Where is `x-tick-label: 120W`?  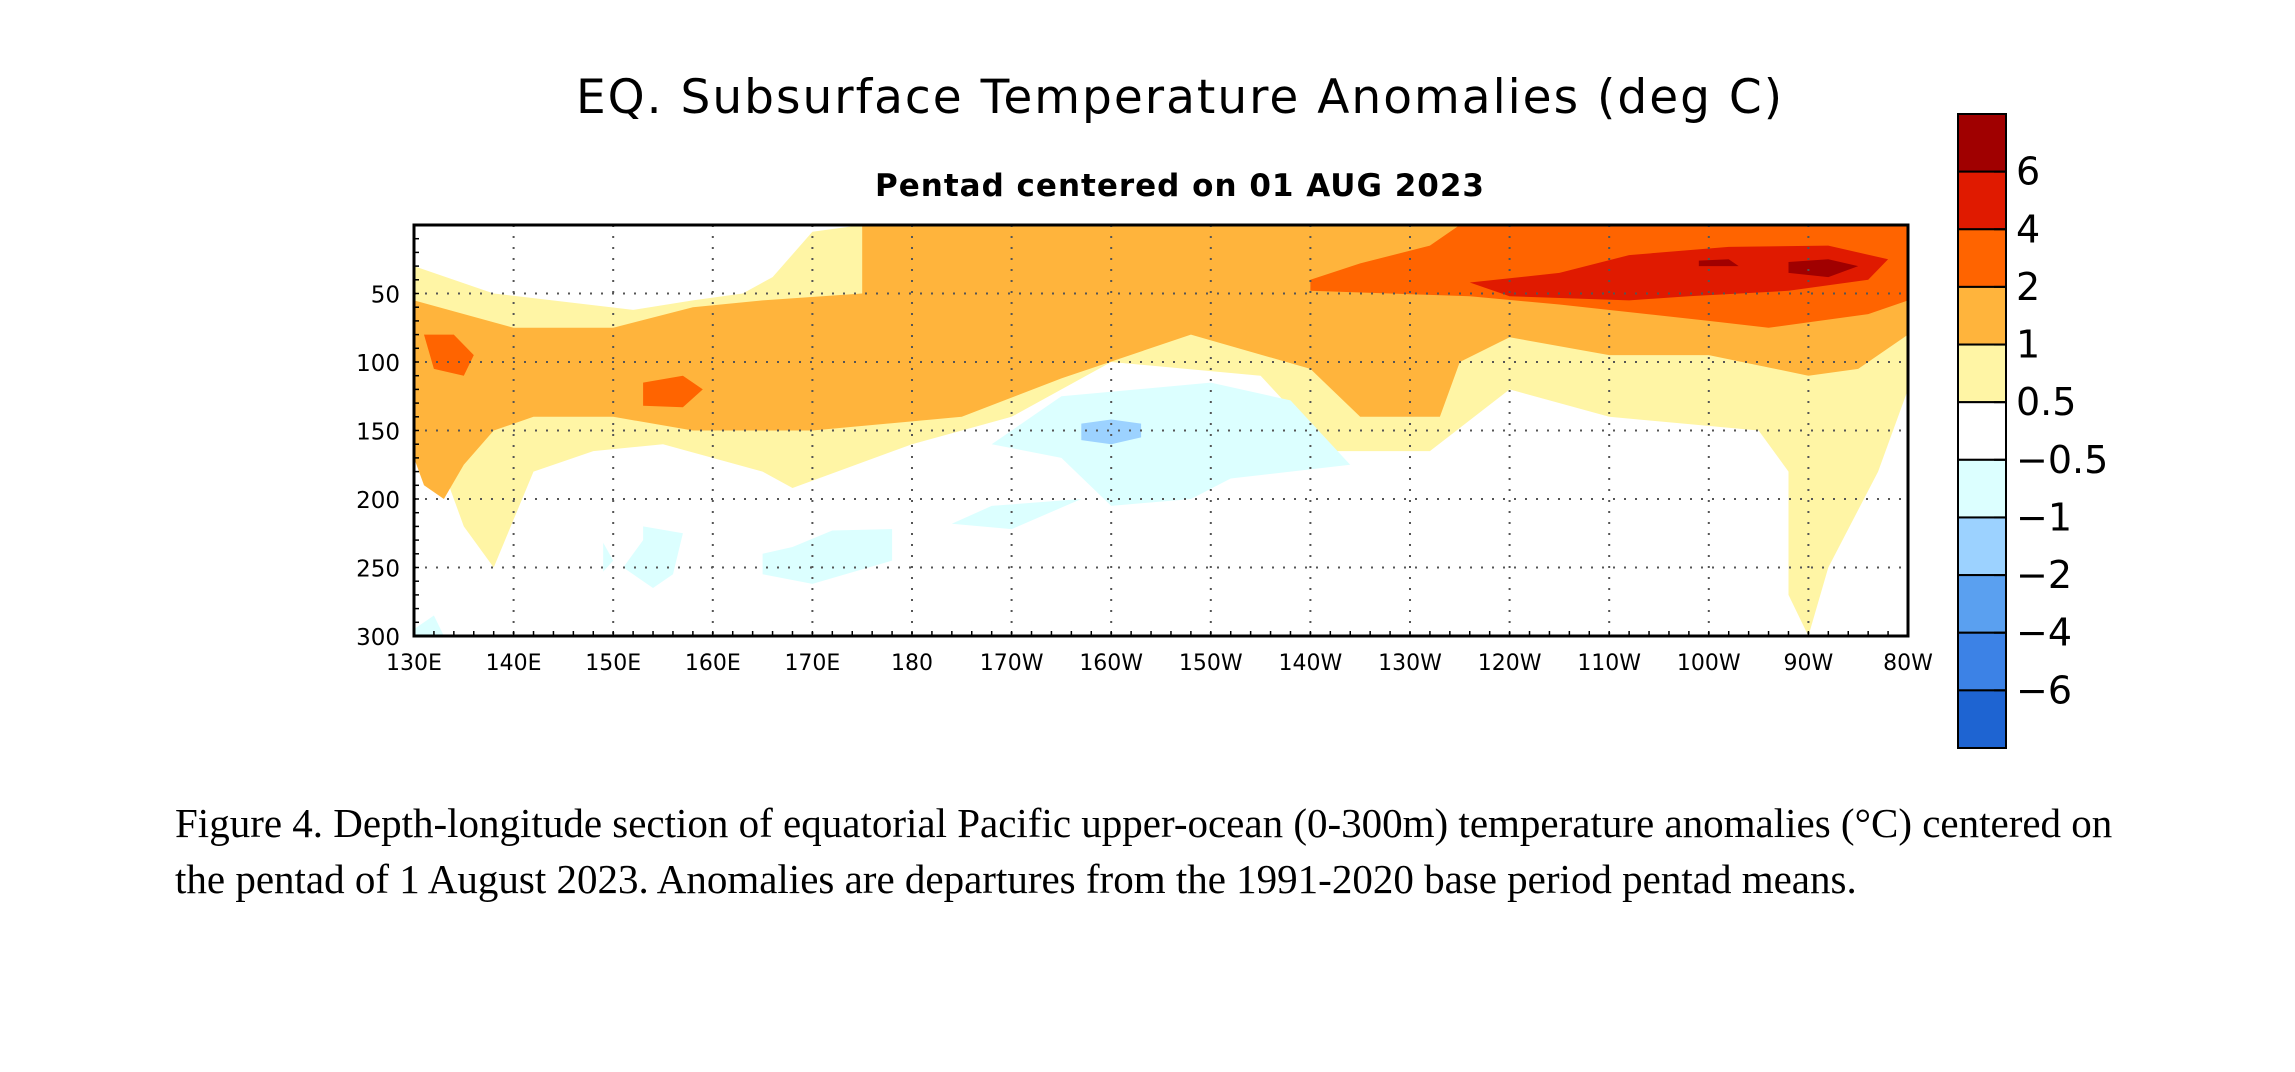
x-tick-label: 120W is located at coordinates (1510, 663).